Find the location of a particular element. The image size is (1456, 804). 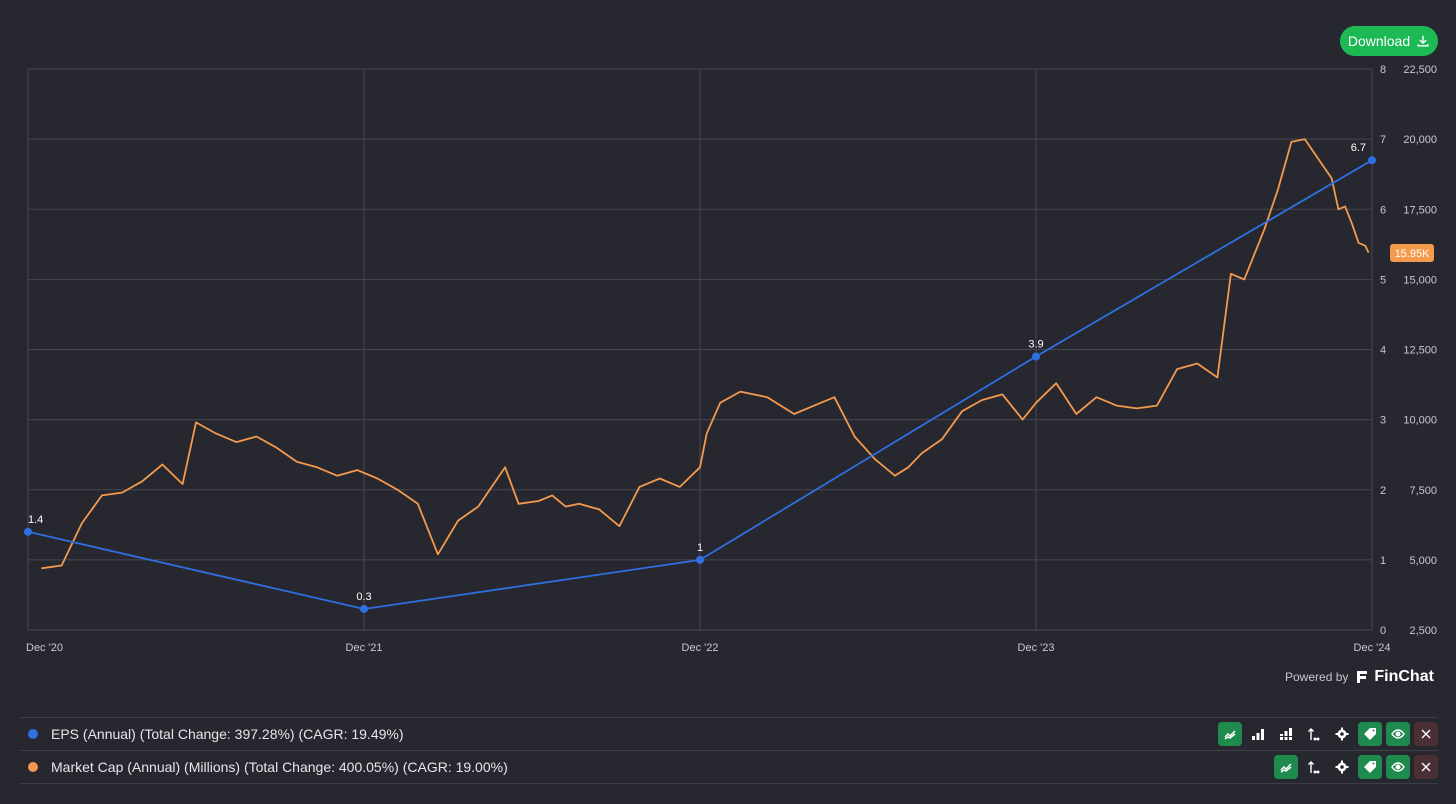

market-cap-axis-tick-label: 5,000 is located at coordinates (1423, 561).